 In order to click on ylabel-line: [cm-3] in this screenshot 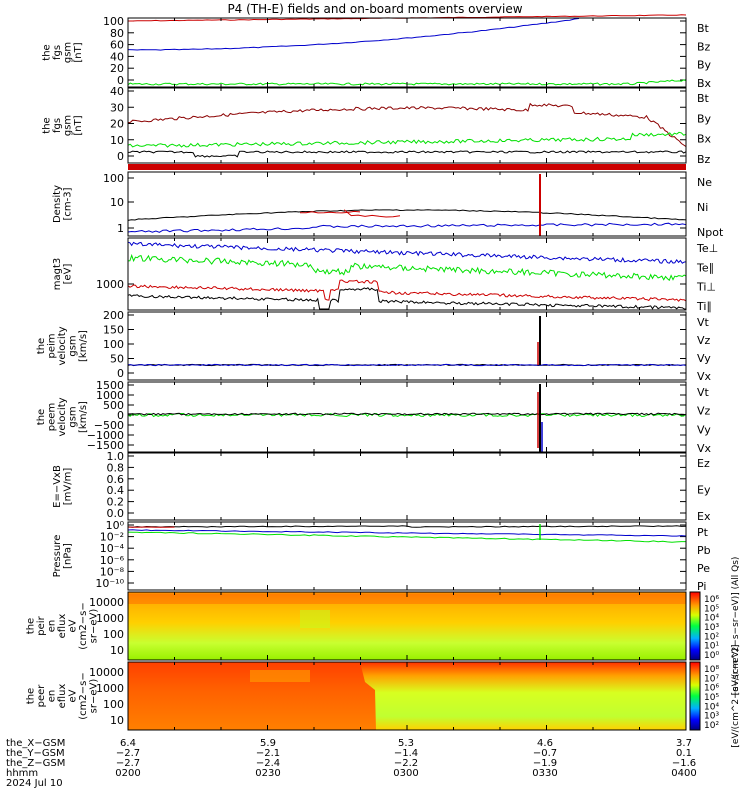, I will do `click(67, 203)`.